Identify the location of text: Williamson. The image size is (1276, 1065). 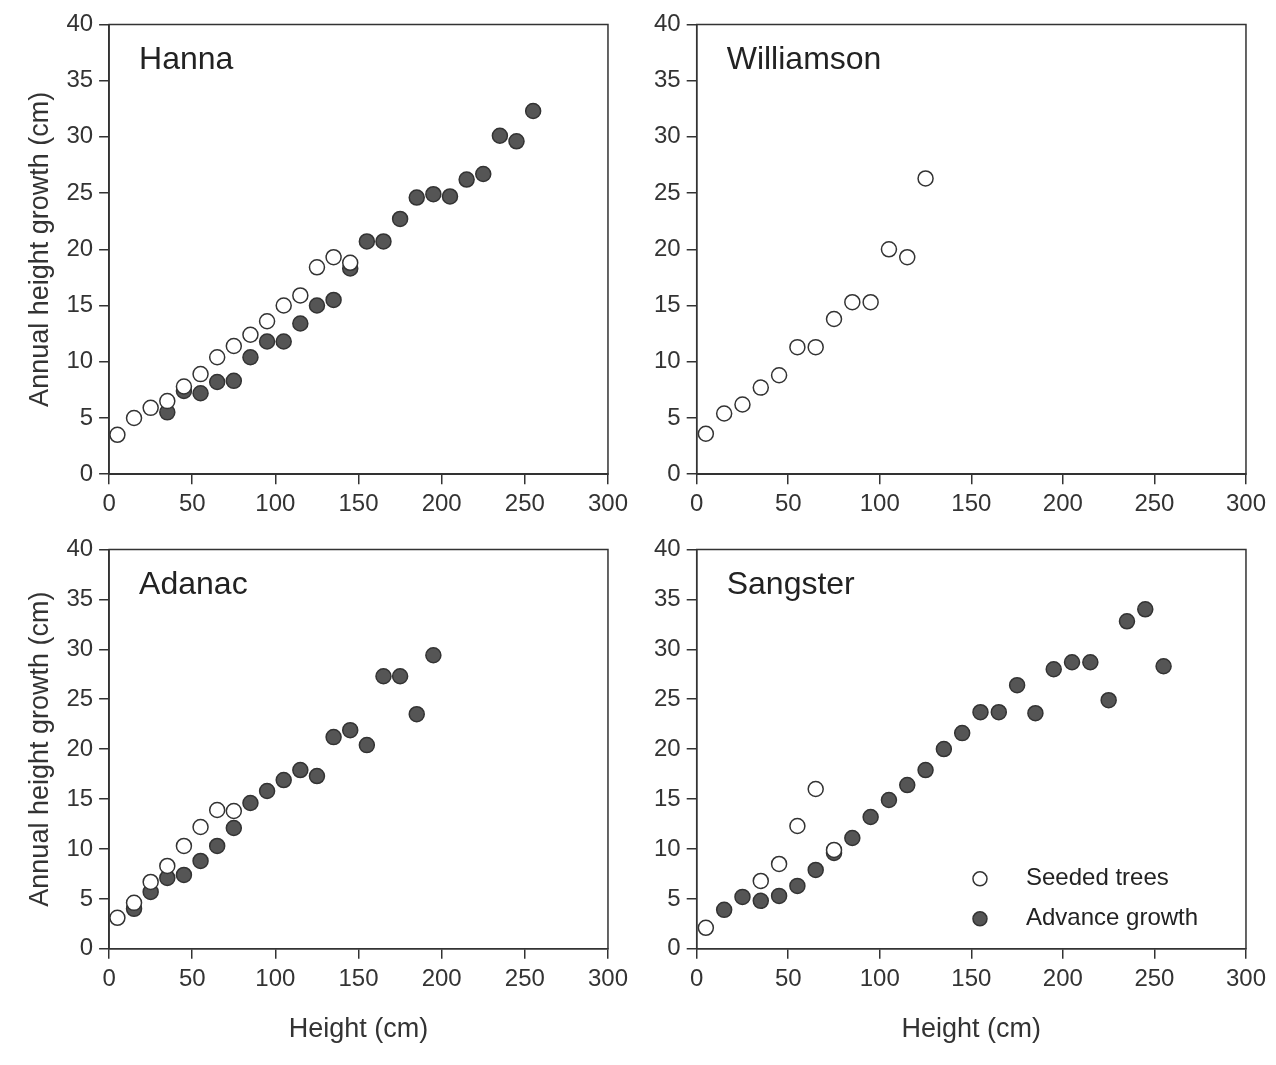
(804, 58).